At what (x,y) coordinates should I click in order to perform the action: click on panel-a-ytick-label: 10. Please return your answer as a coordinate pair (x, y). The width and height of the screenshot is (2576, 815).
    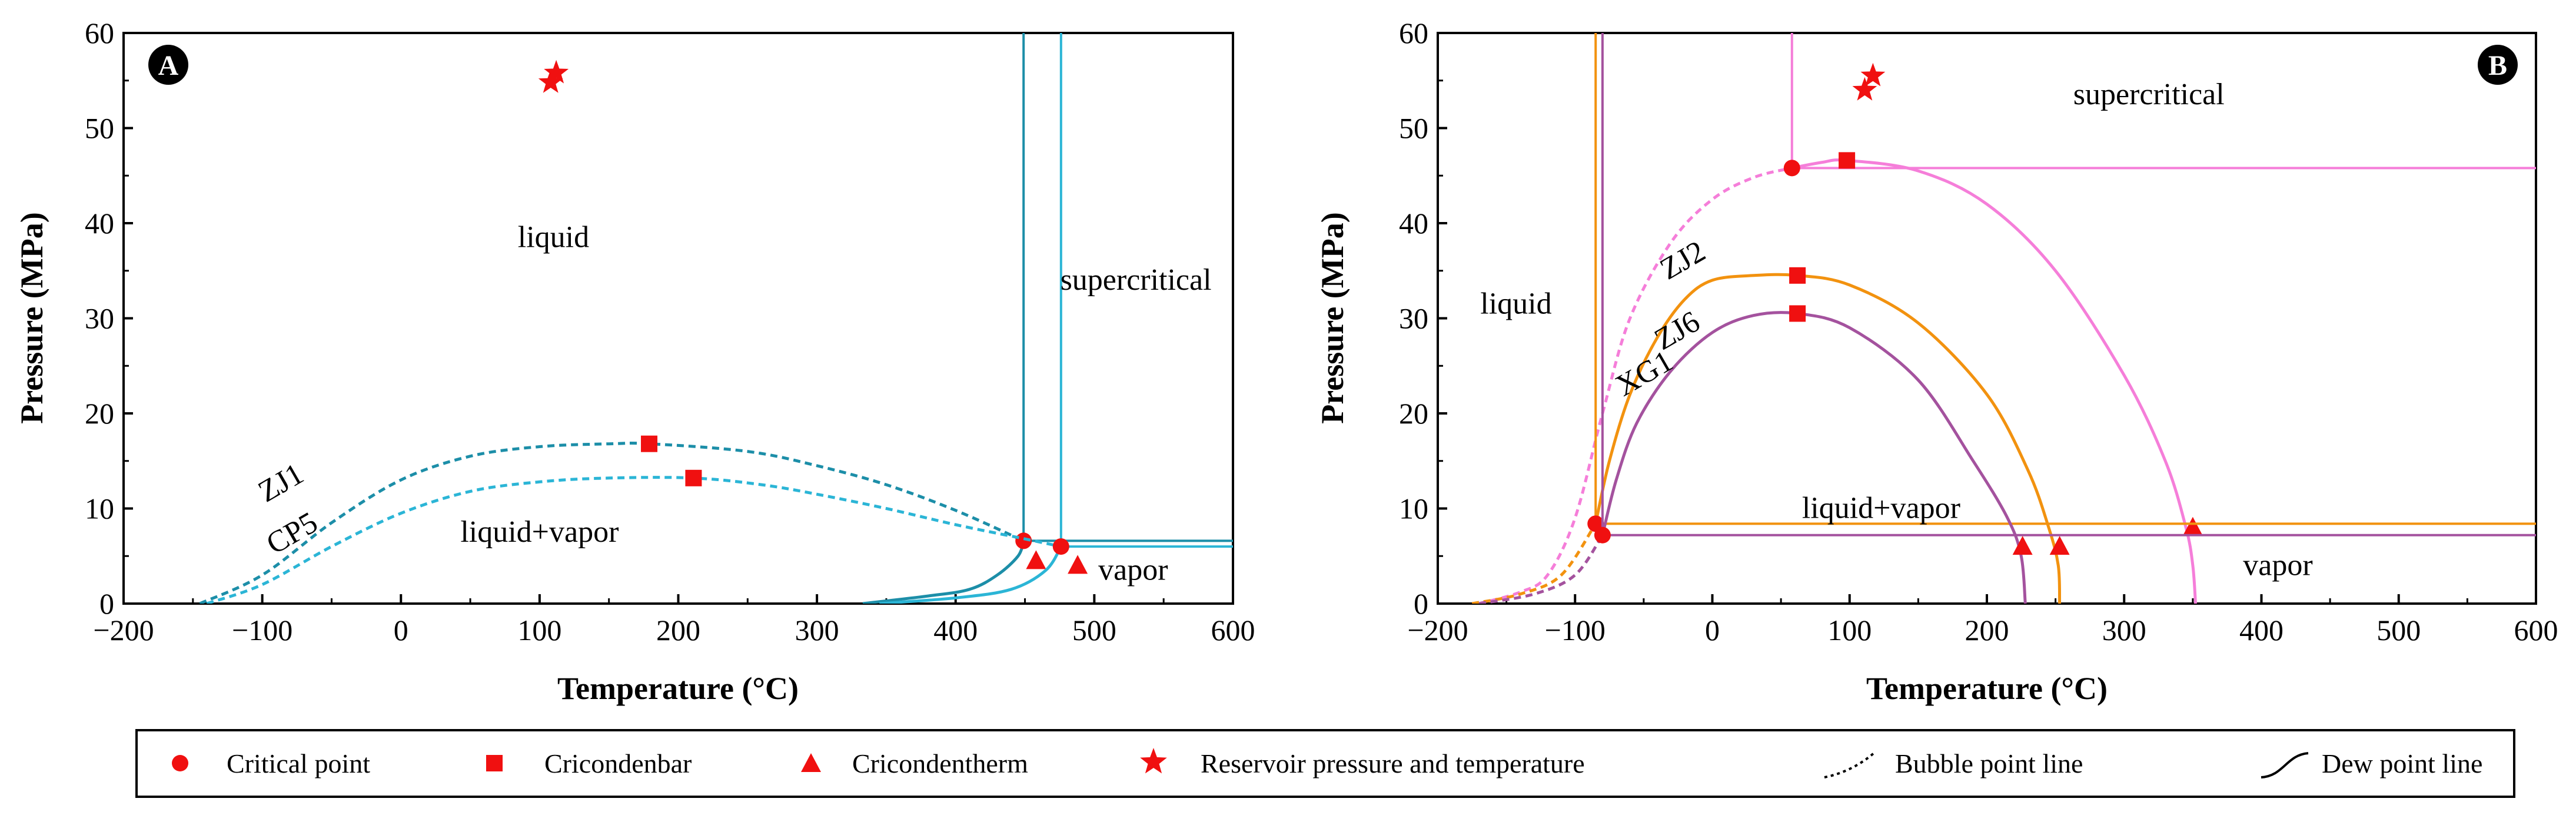
    Looking at the image, I should click on (99, 508).